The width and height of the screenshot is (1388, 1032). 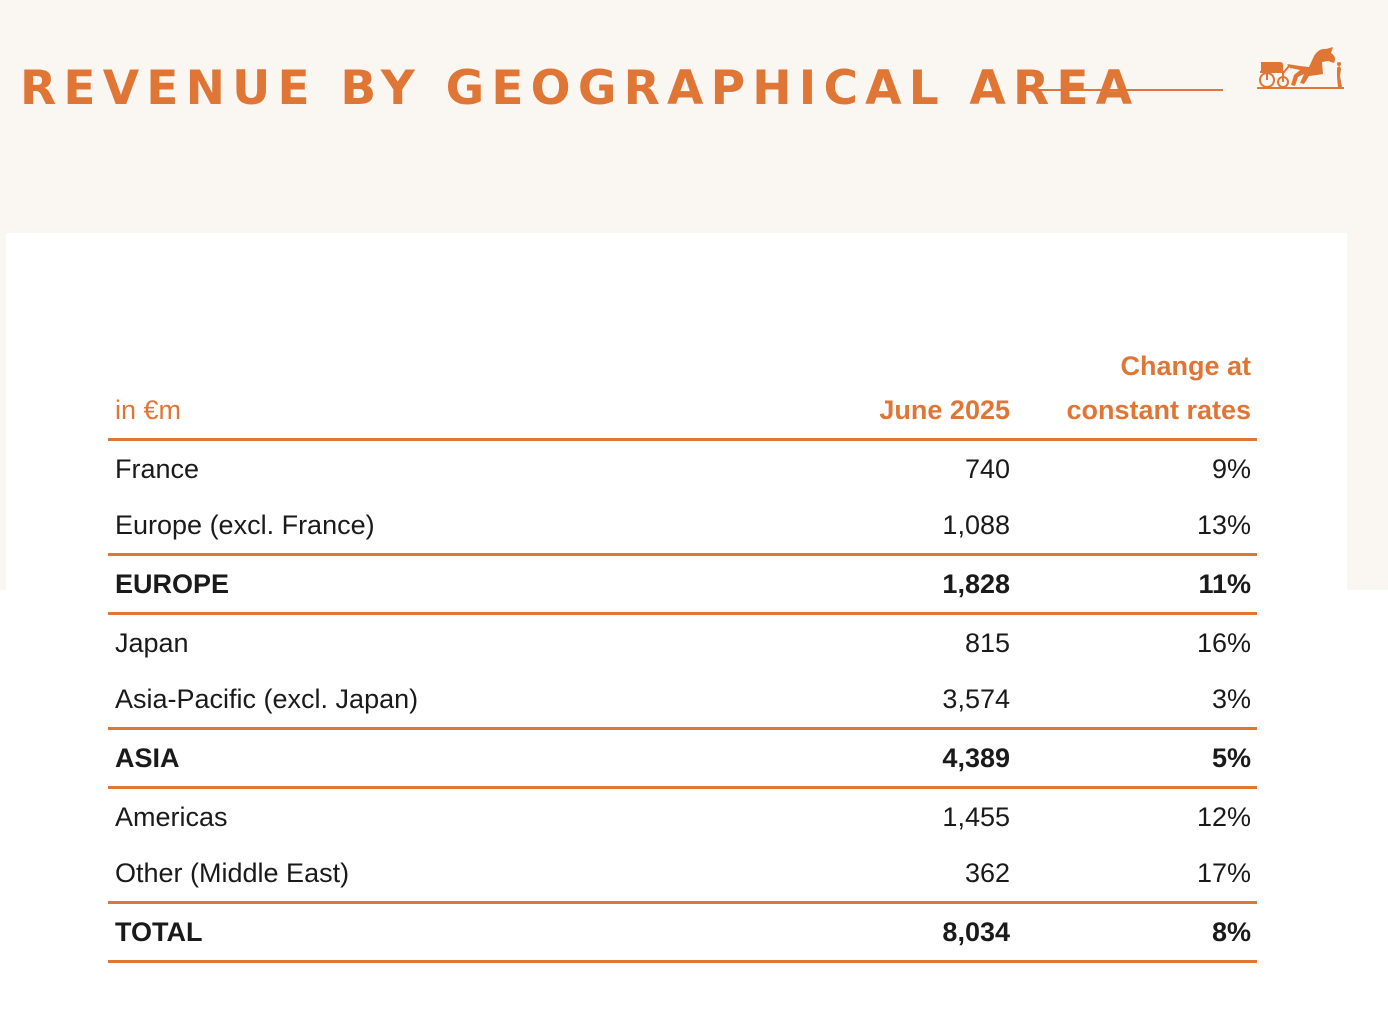 I want to click on change-value: 12%, so click(x=1223, y=816).